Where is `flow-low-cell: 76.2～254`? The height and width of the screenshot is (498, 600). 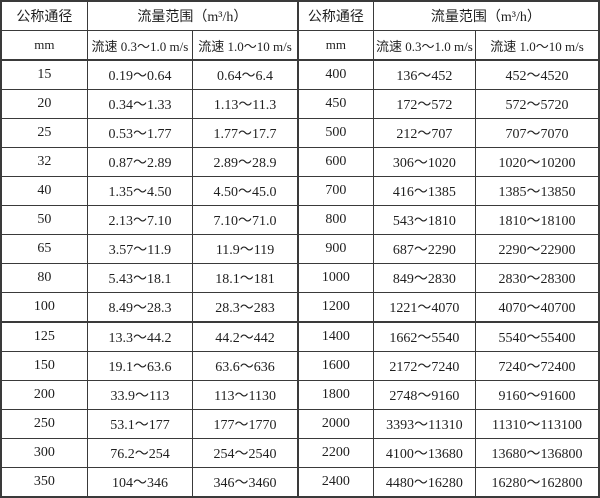 flow-low-cell: 76.2～254 is located at coordinates (140, 453).